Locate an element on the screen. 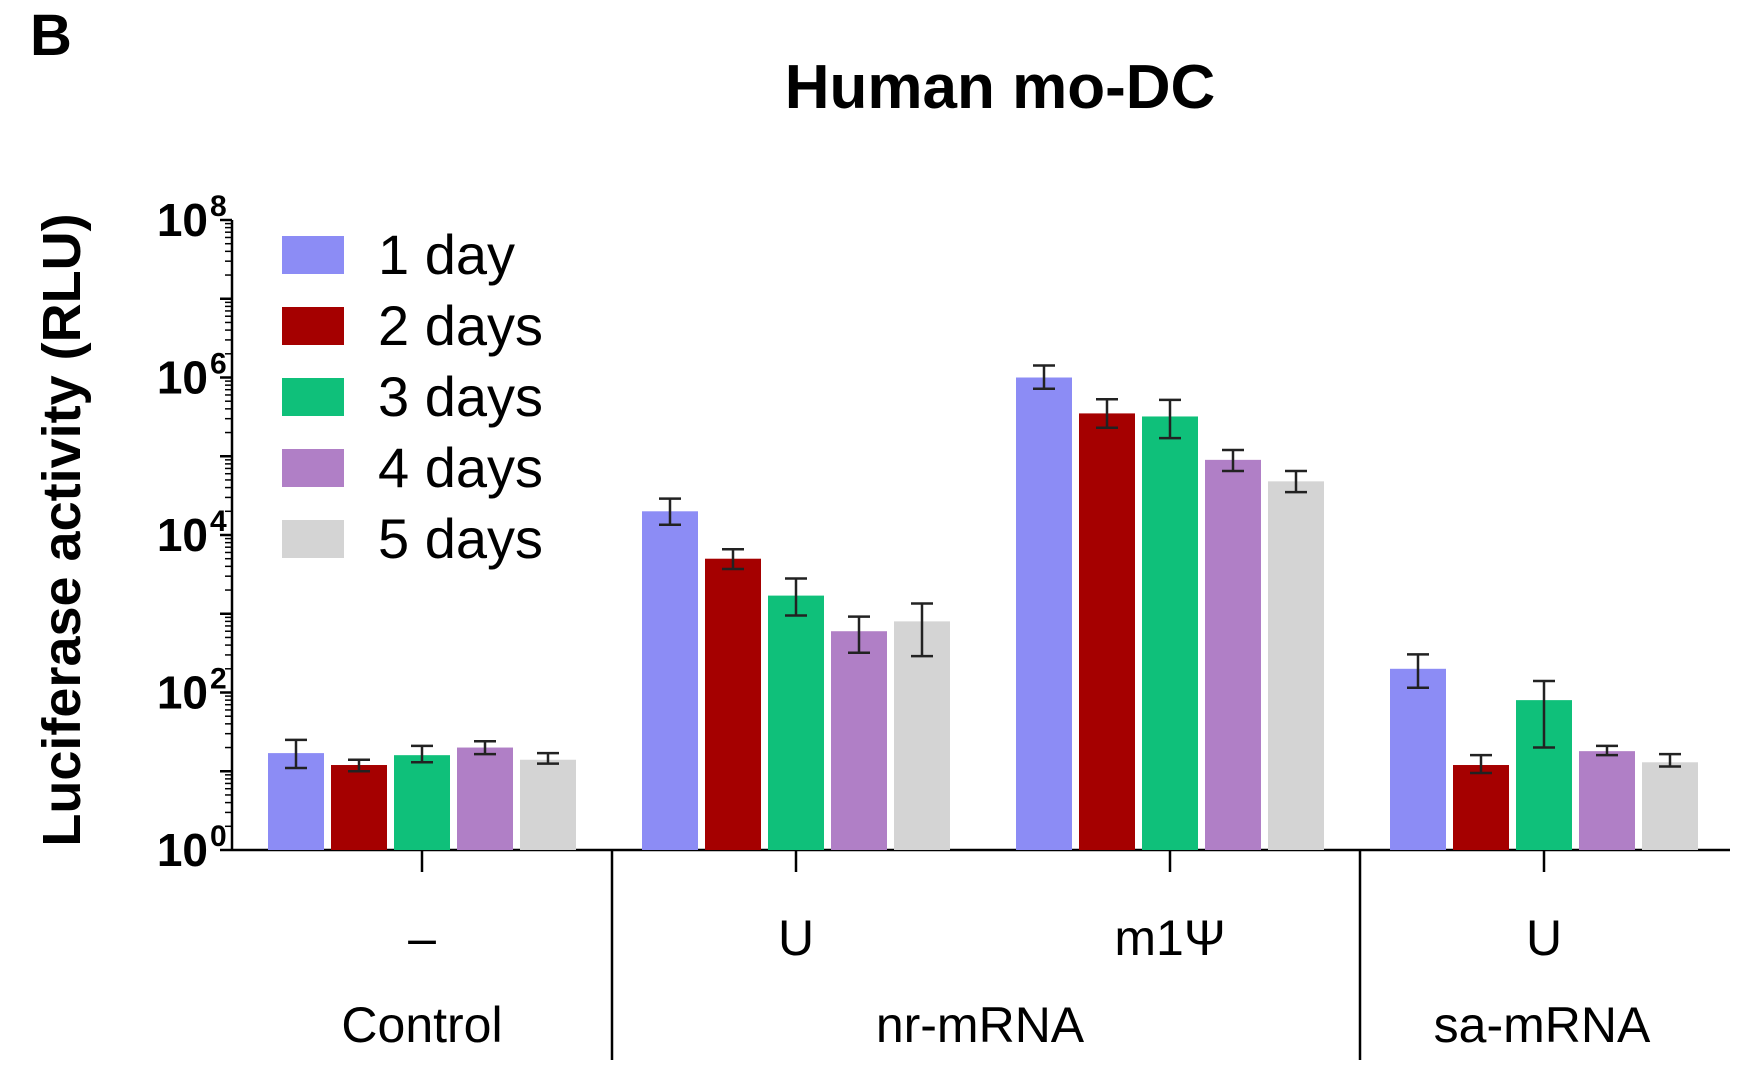 This screenshot has height=1090, width=1760. y-tick-label: 10 4 is located at coordinates (192, 533).